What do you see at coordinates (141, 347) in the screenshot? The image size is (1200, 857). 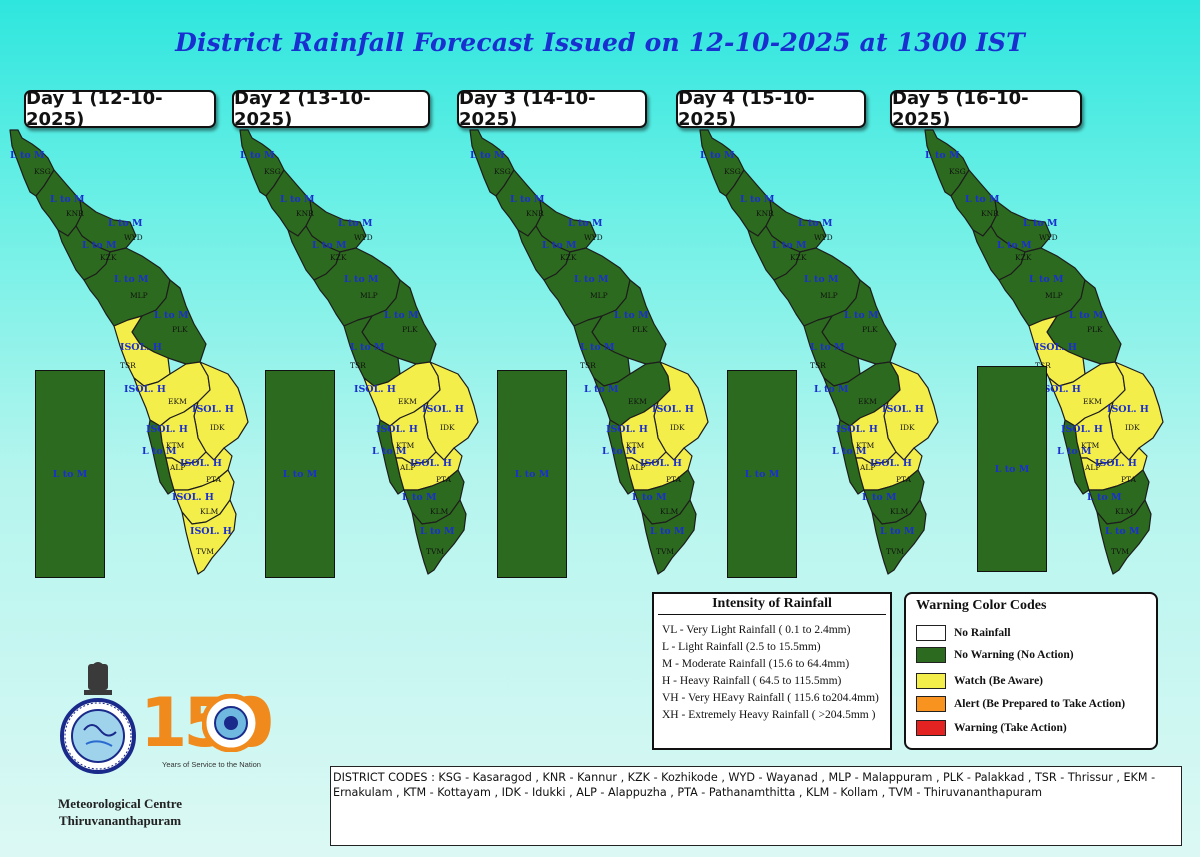 I see `forecast-label-tsr: ISOL. H` at bounding box center [141, 347].